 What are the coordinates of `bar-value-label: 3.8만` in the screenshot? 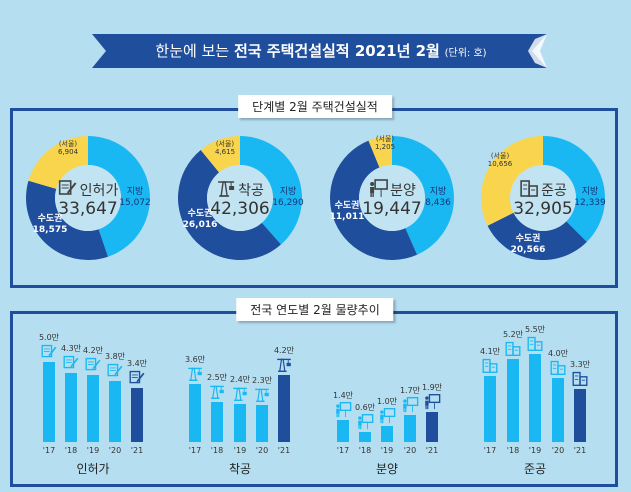 It's located at (115, 357).